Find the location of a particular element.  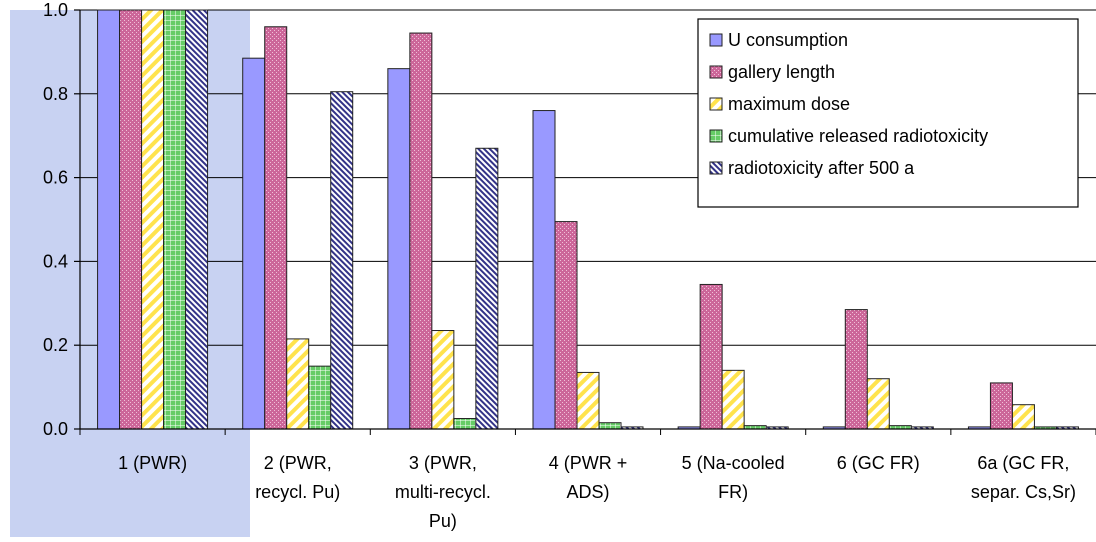

y-tick-label: 0.8 is located at coordinates (55, 94).